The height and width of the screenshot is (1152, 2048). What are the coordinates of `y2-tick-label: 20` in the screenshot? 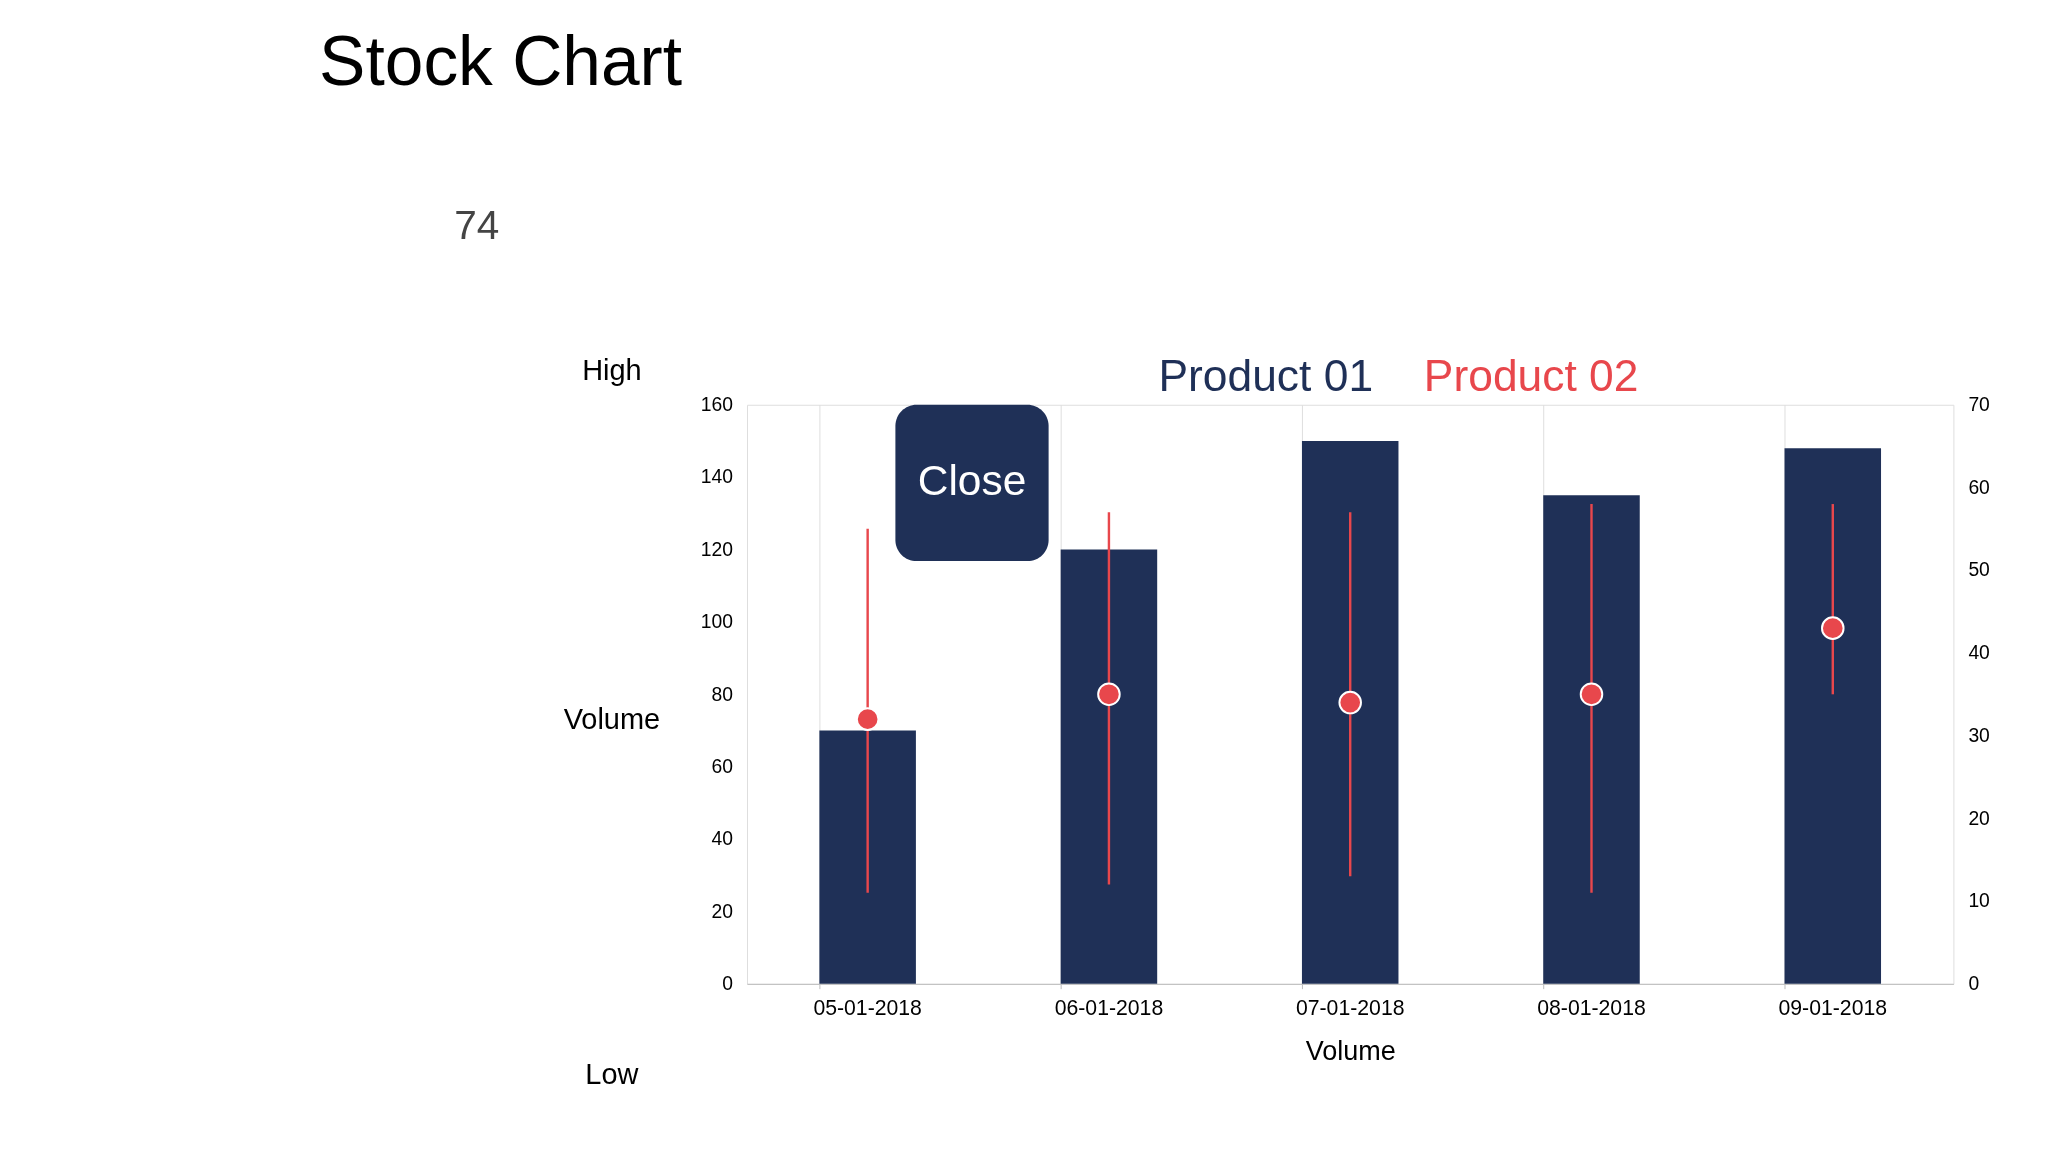 It's located at (1979, 818).